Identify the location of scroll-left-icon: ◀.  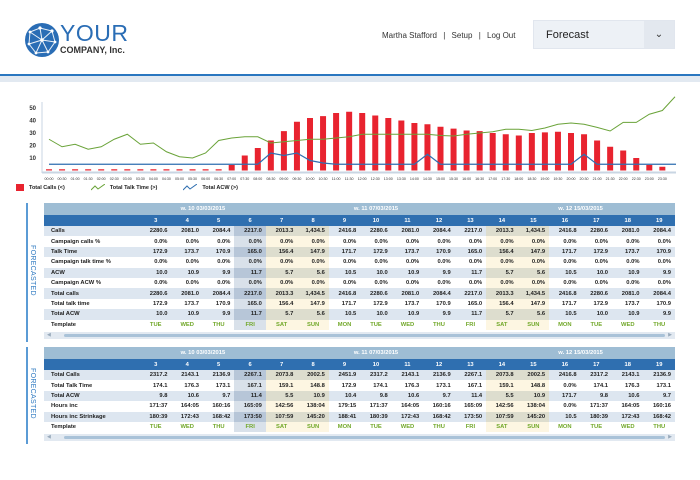
(49, 335).